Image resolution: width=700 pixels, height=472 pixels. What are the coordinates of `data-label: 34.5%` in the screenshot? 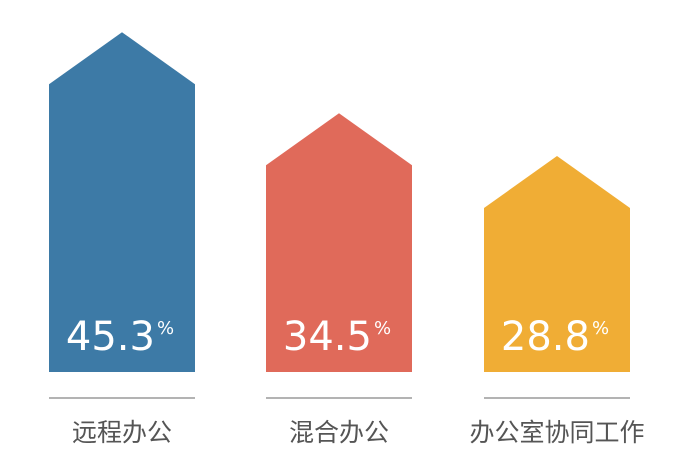 It's located at (337, 337).